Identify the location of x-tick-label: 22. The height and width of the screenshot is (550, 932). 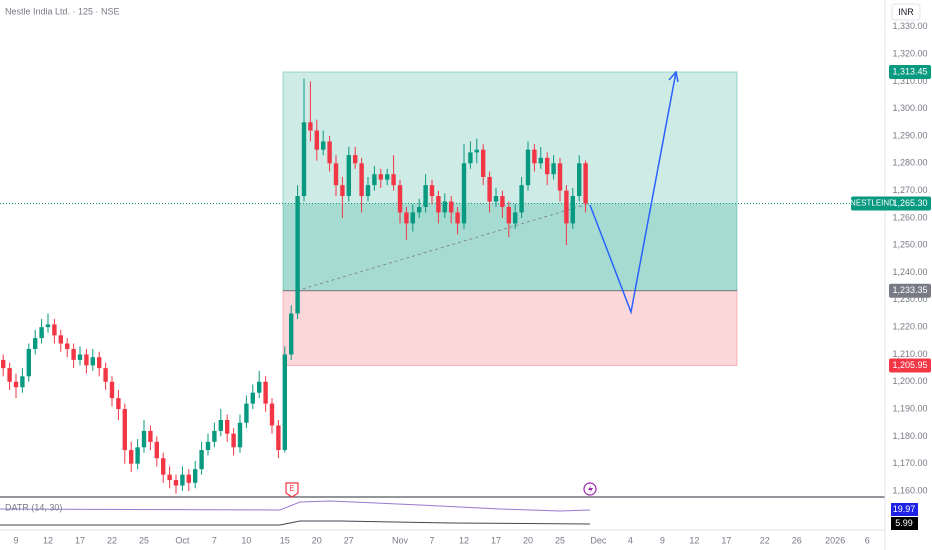
(112, 540).